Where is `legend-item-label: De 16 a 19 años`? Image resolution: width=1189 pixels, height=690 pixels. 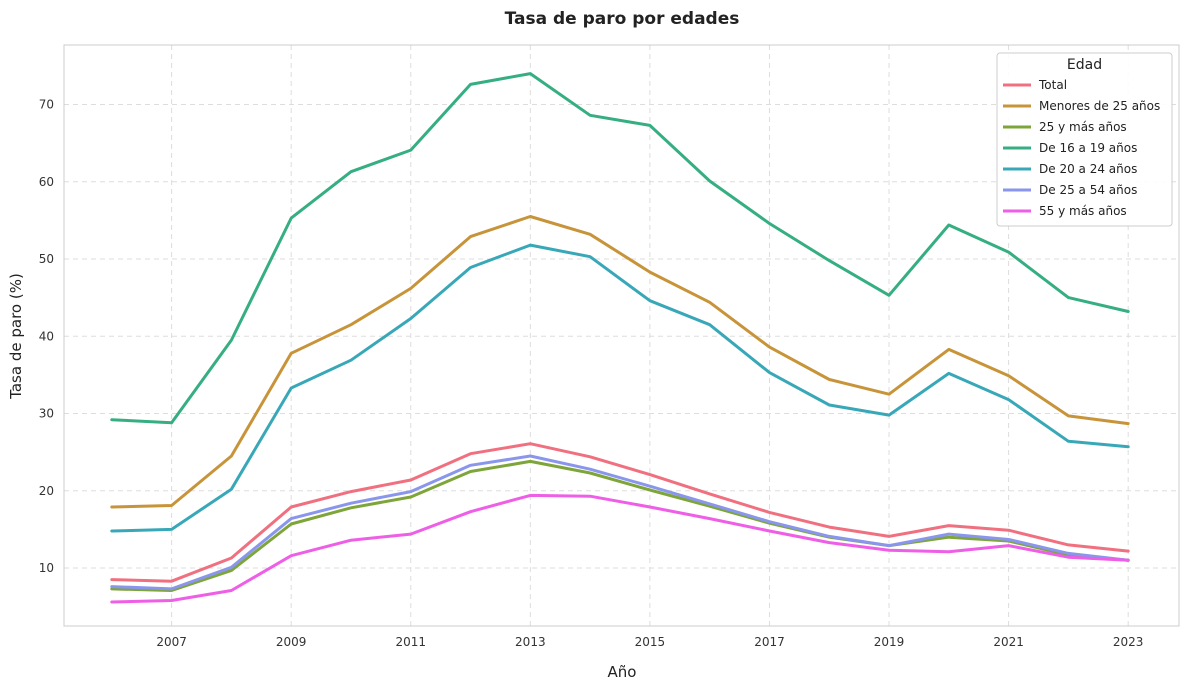 legend-item-label: De 16 a 19 años is located at coordinates (1088, 148).